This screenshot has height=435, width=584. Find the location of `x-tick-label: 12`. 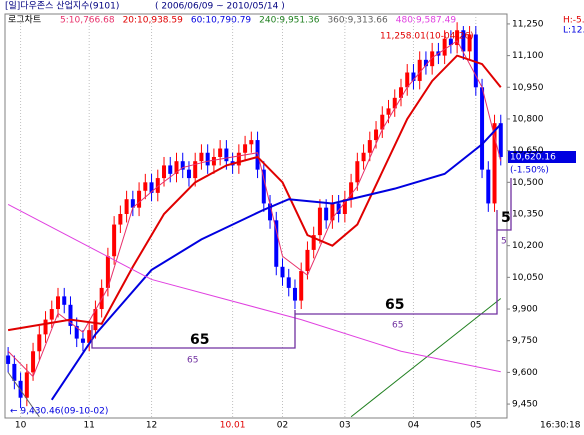

x-tick-label: 12 is located at coordinates (151, 426).